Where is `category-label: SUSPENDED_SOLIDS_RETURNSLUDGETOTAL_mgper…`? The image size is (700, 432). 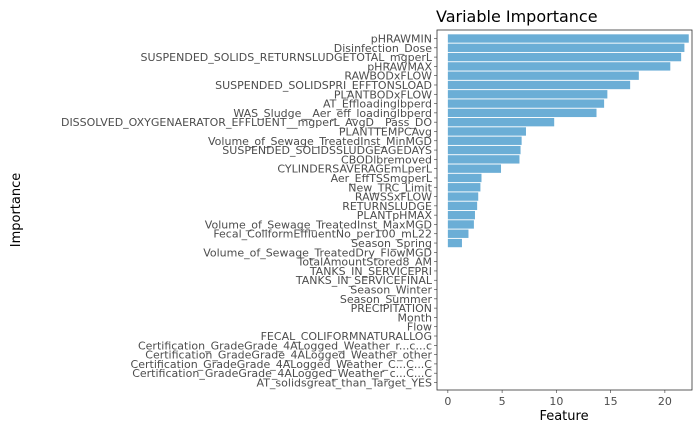
category-label: SUSPENDED_SOLIDS_RETURNSLUDGETOTAL_mgper… is located at coordinates (287, 57).